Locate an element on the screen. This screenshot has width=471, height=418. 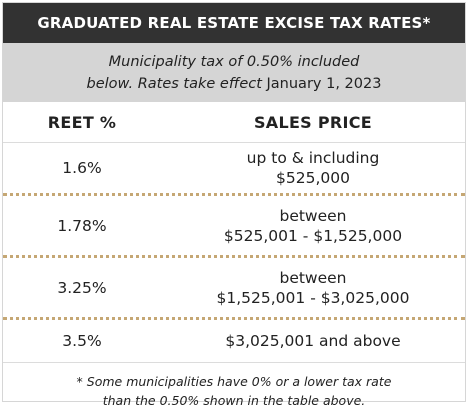
table-row: 3.5% $3,025,001 and above is located at coordinates (234, 341).